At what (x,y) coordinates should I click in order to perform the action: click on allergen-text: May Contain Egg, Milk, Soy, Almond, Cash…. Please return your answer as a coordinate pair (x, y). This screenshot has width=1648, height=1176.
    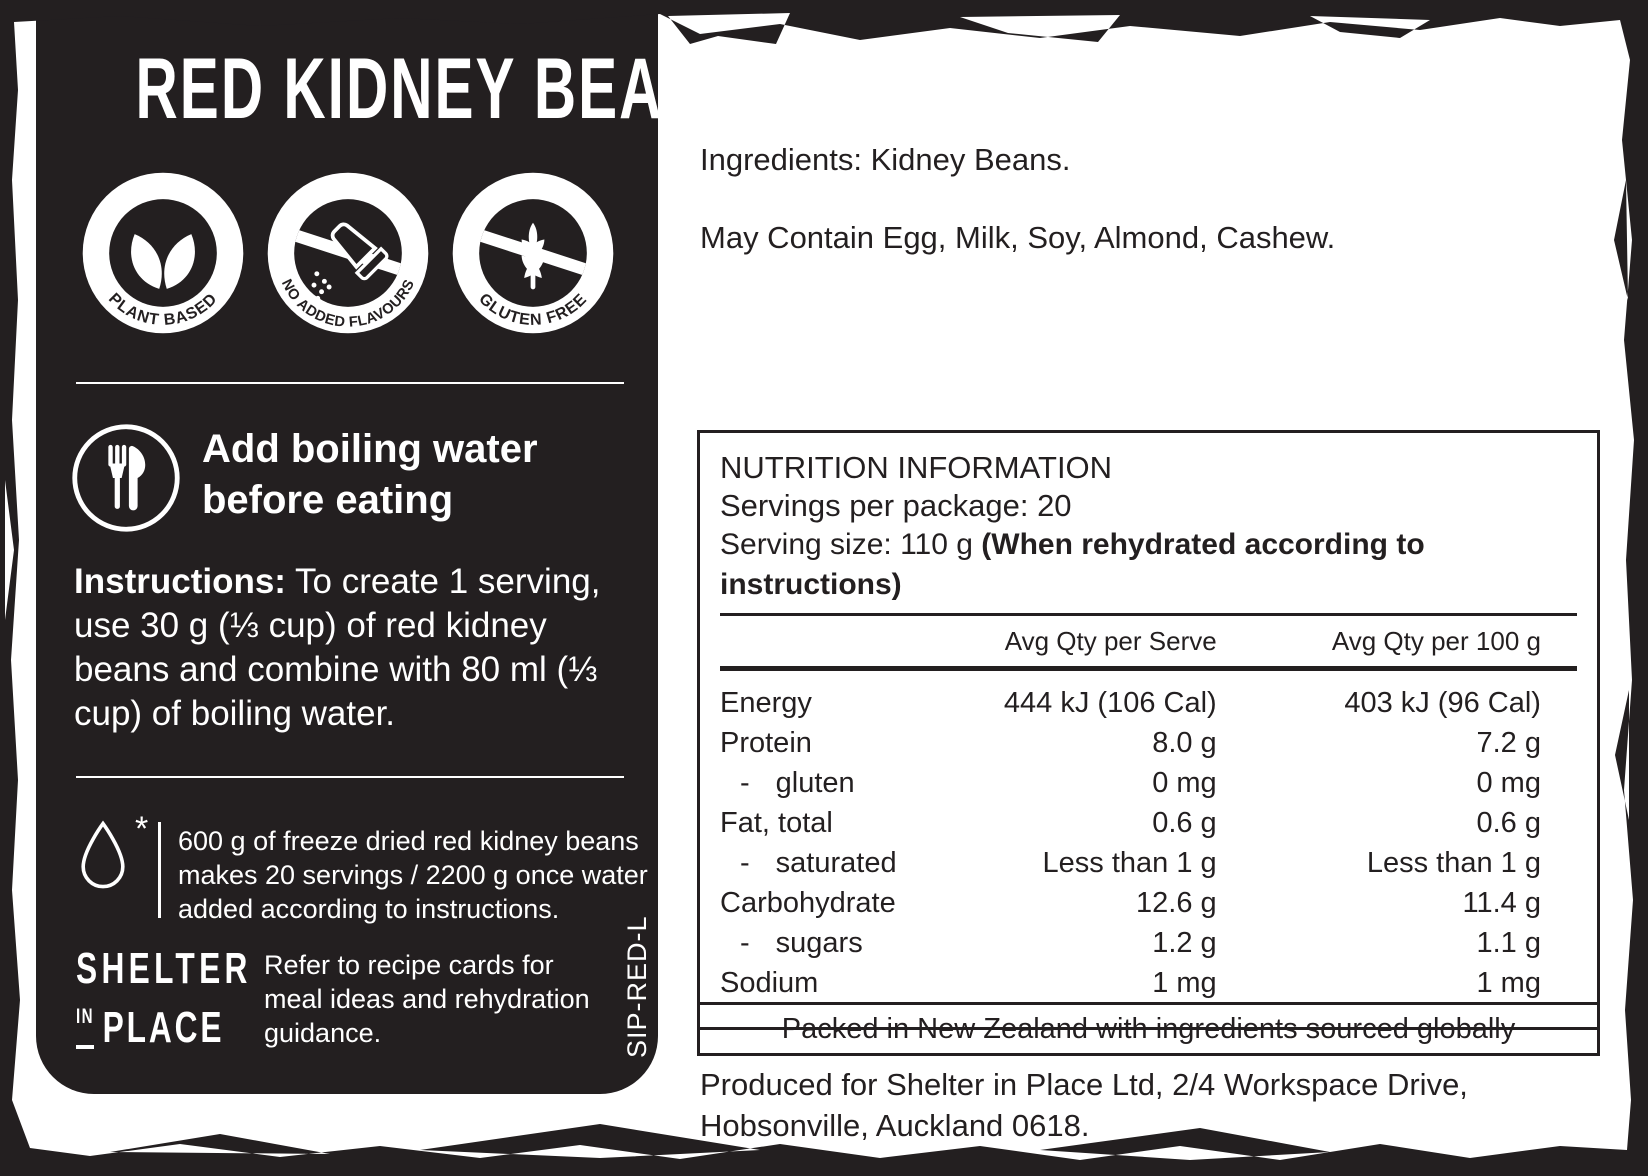
    Looking at the image, I should click on (1018, 237).